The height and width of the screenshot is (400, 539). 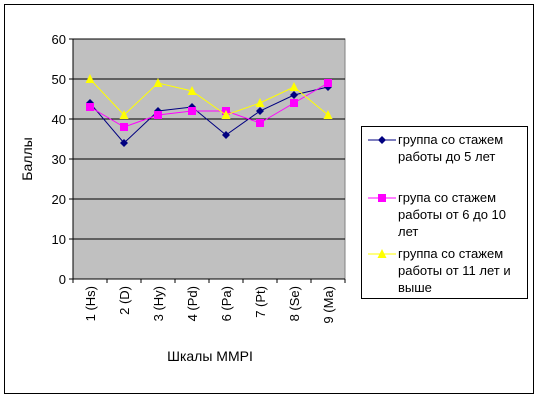 What do you see at coordinates (454, 270) in the screenshot?
I see `legend-label-series-3: группа со стажем работы от 11 лет и выше` at bounding box center [454, 270].